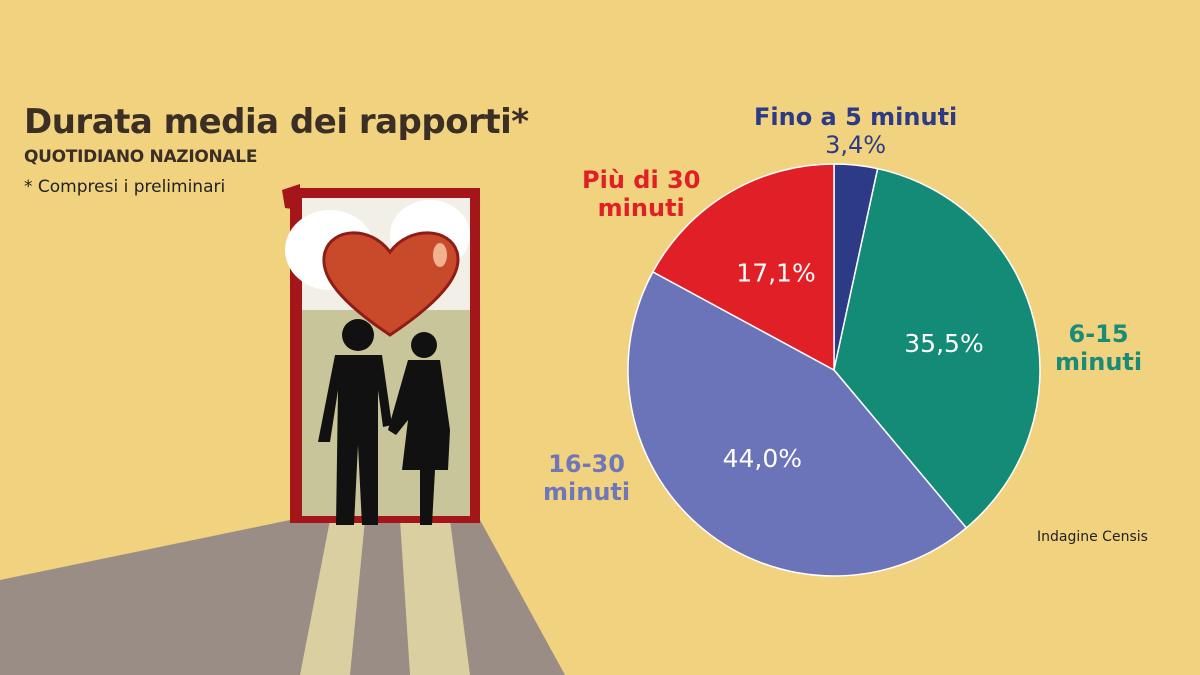 The height and width of the screenshot is (675, 1200). What do you see at coordinates (440, 255) in the screenshot?
I see `heart-highlight` at bounding box center [440, 255].